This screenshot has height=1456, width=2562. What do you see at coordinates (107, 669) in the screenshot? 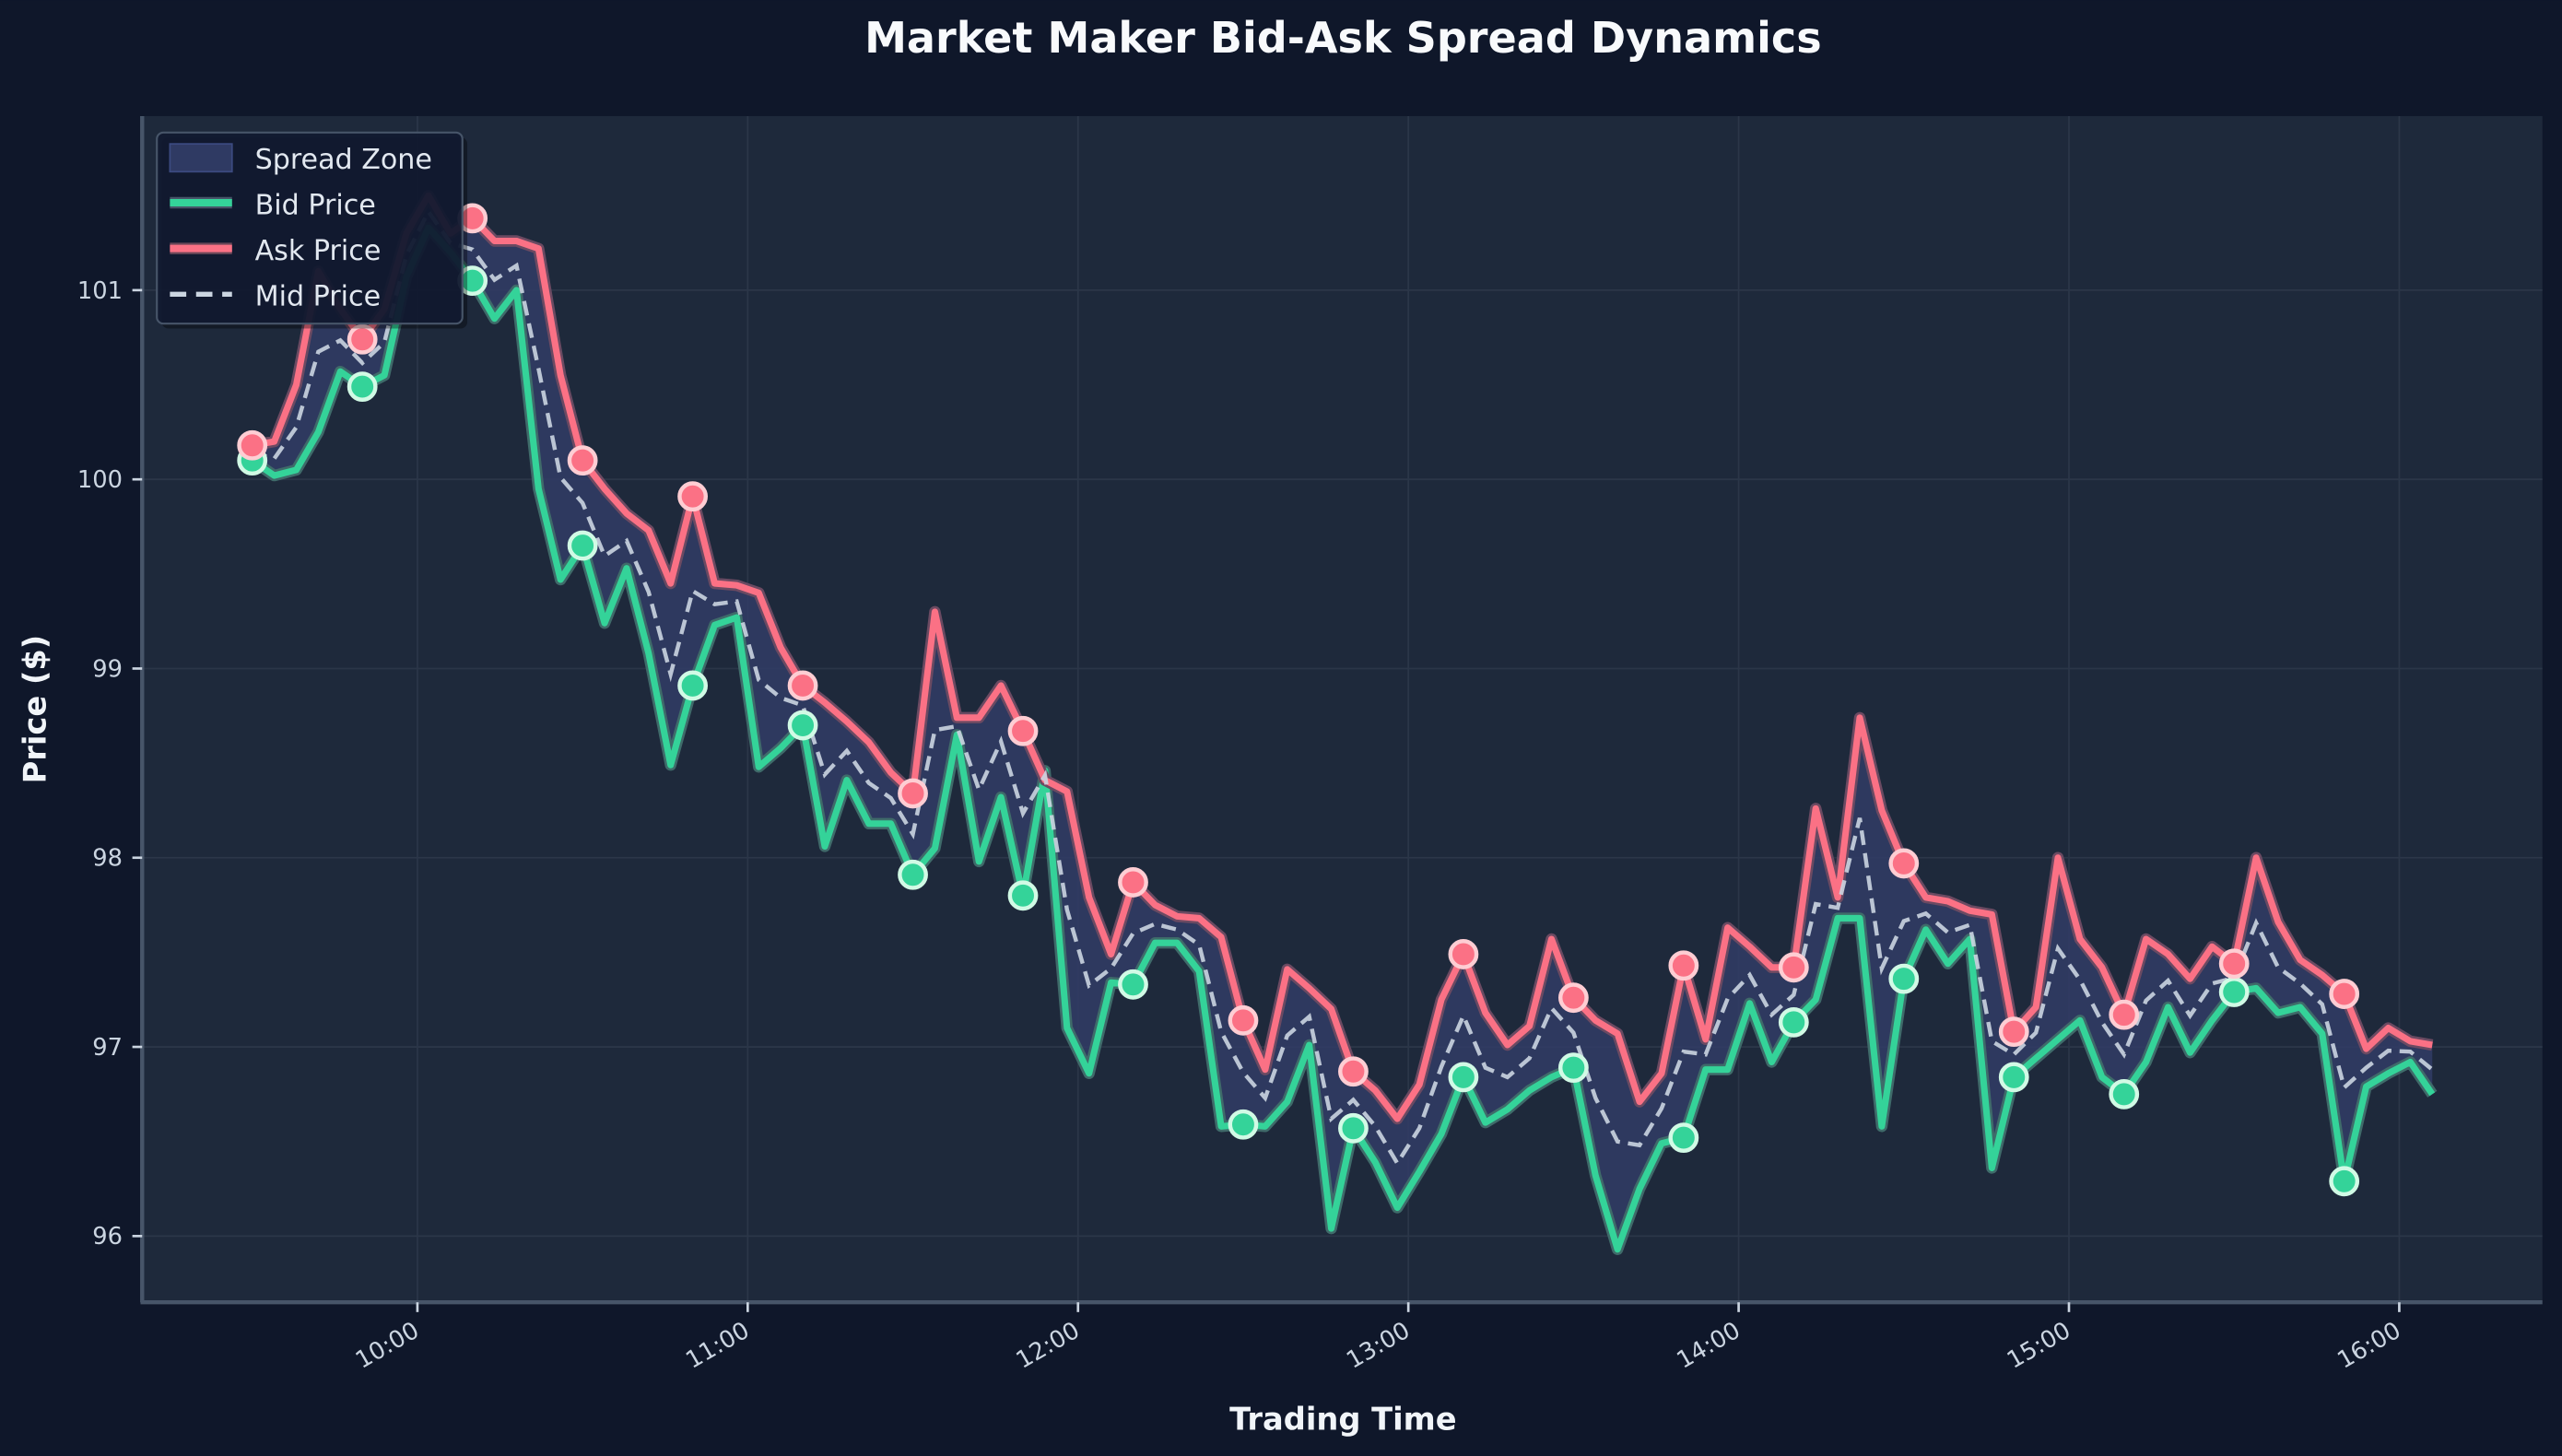
I see `y-tick-label: 99` at bounding box center [107, 669].